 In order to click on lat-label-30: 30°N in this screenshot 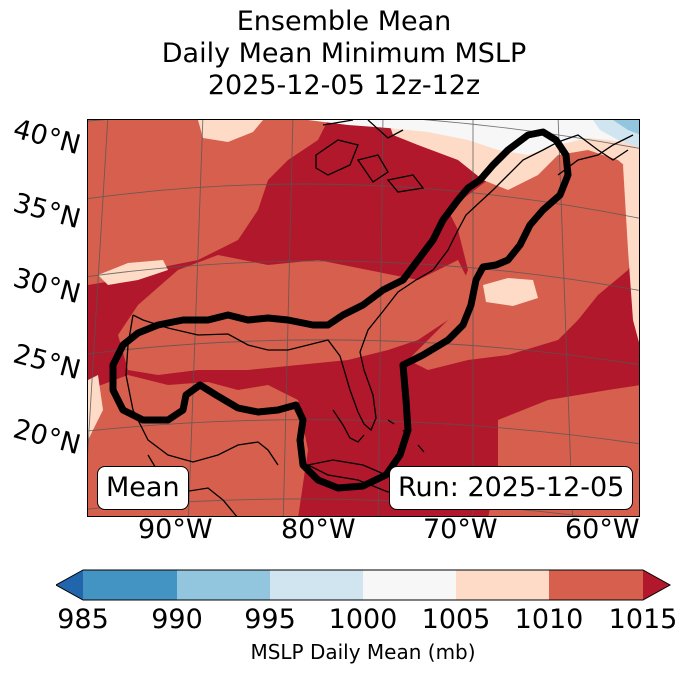, I will do `click(46, 286)`.